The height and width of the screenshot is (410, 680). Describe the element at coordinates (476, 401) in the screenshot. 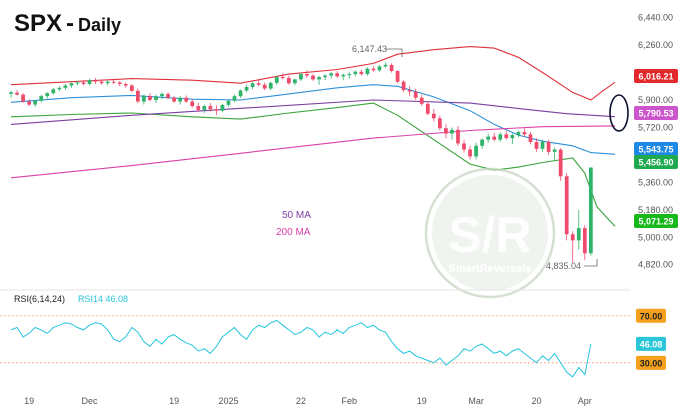

I see `x-tick-label: Mar` at that location.